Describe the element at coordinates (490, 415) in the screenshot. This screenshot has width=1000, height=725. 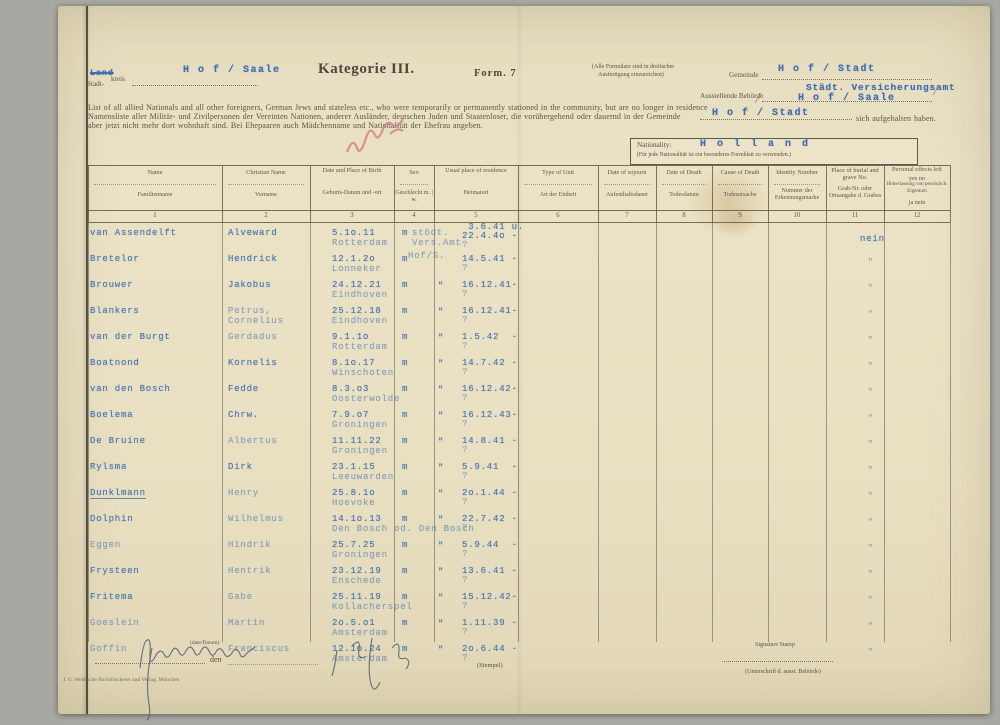
I see `row-sojourn: 16.12.43-` at that location.